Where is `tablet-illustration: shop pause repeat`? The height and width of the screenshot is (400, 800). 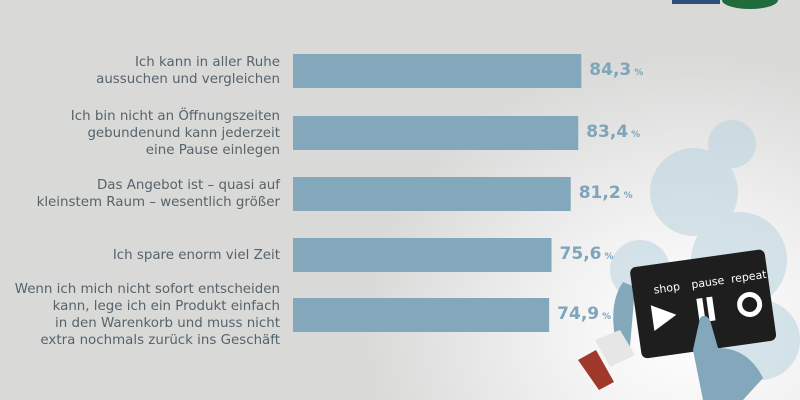 tablet-illustration: shop pause repeat is located at coordinates (677, 324).